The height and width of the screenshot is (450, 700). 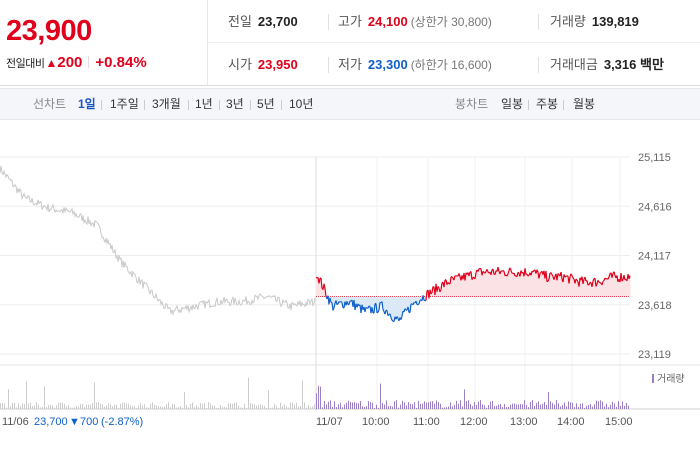 What do you see at coordinates (584, 104) in the screenshot?
I see `candle-tab-monthly: 월봉` at bounding box center [584, 104].